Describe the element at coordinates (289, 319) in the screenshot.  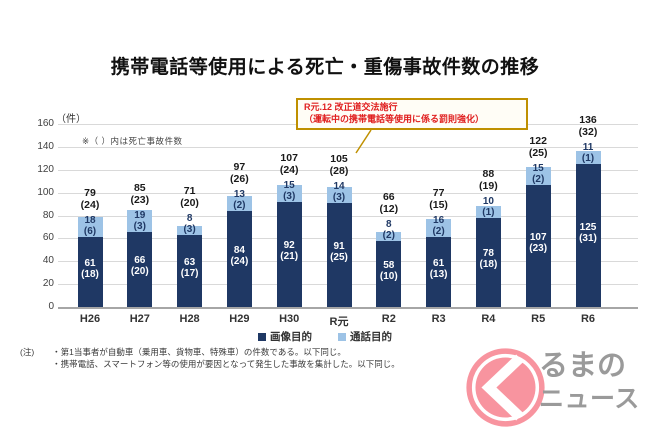
I see `x-axis-label-H30: H30` at that location.